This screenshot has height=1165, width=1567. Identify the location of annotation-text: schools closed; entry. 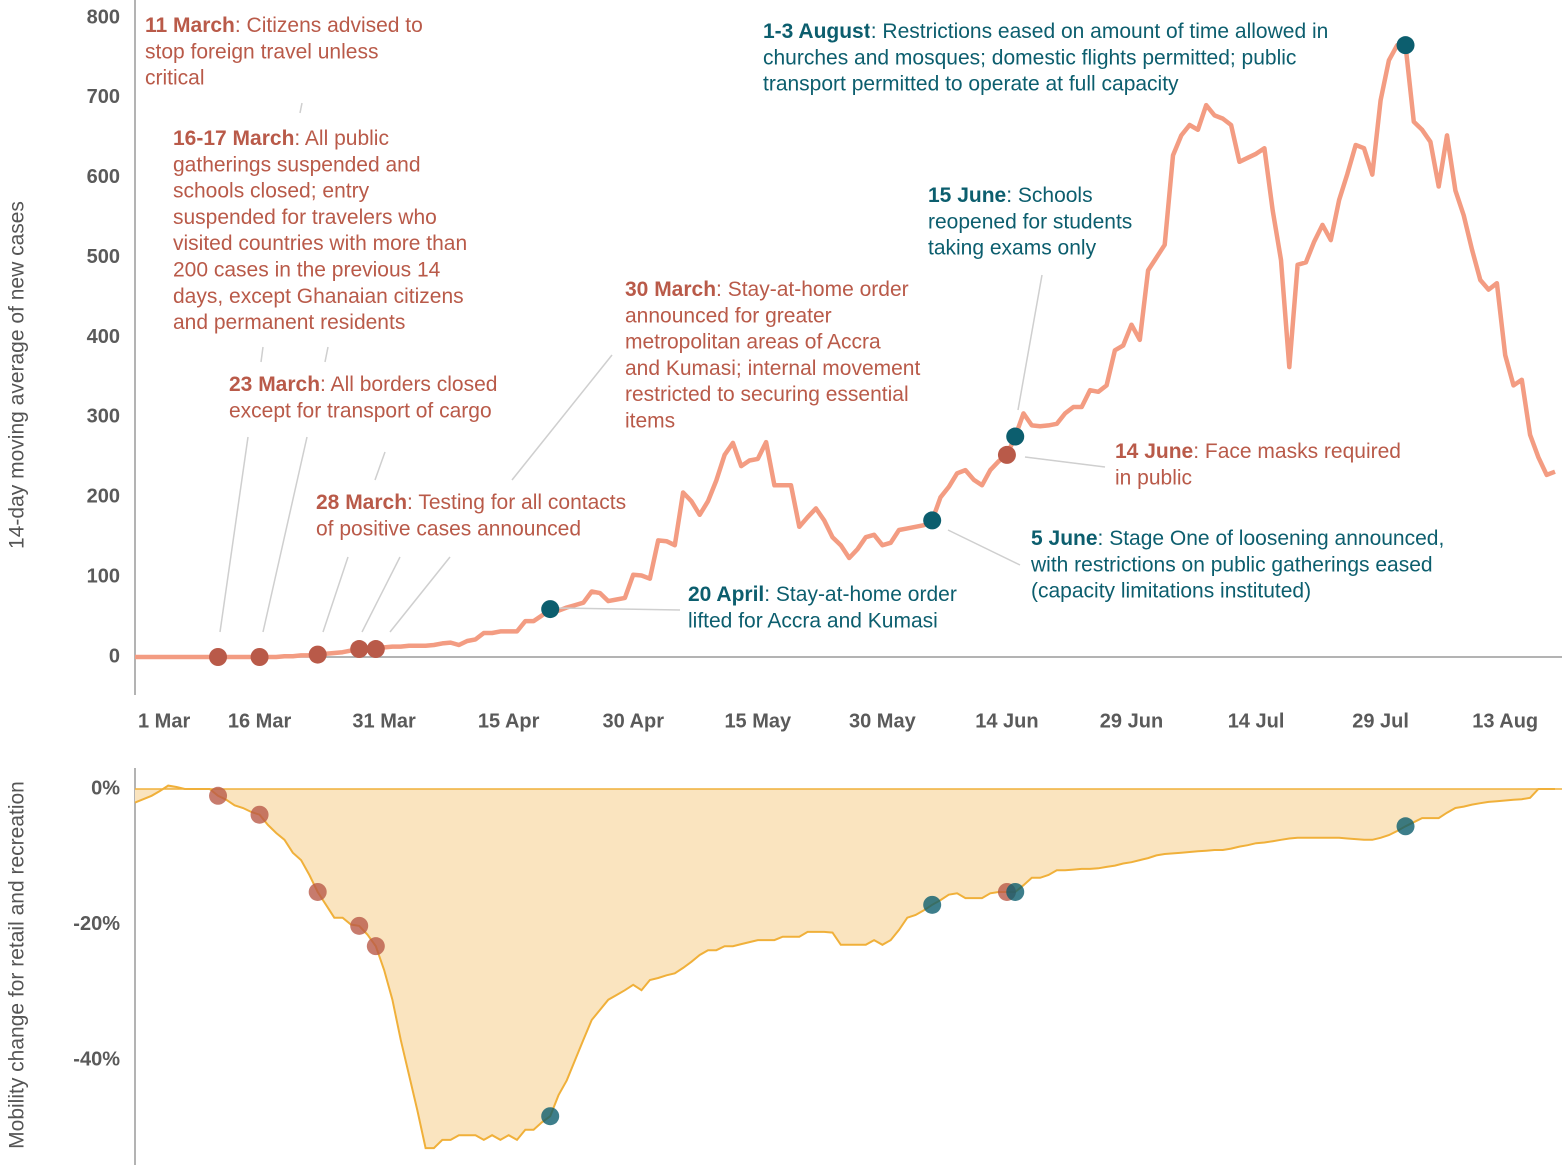
(271, 190).